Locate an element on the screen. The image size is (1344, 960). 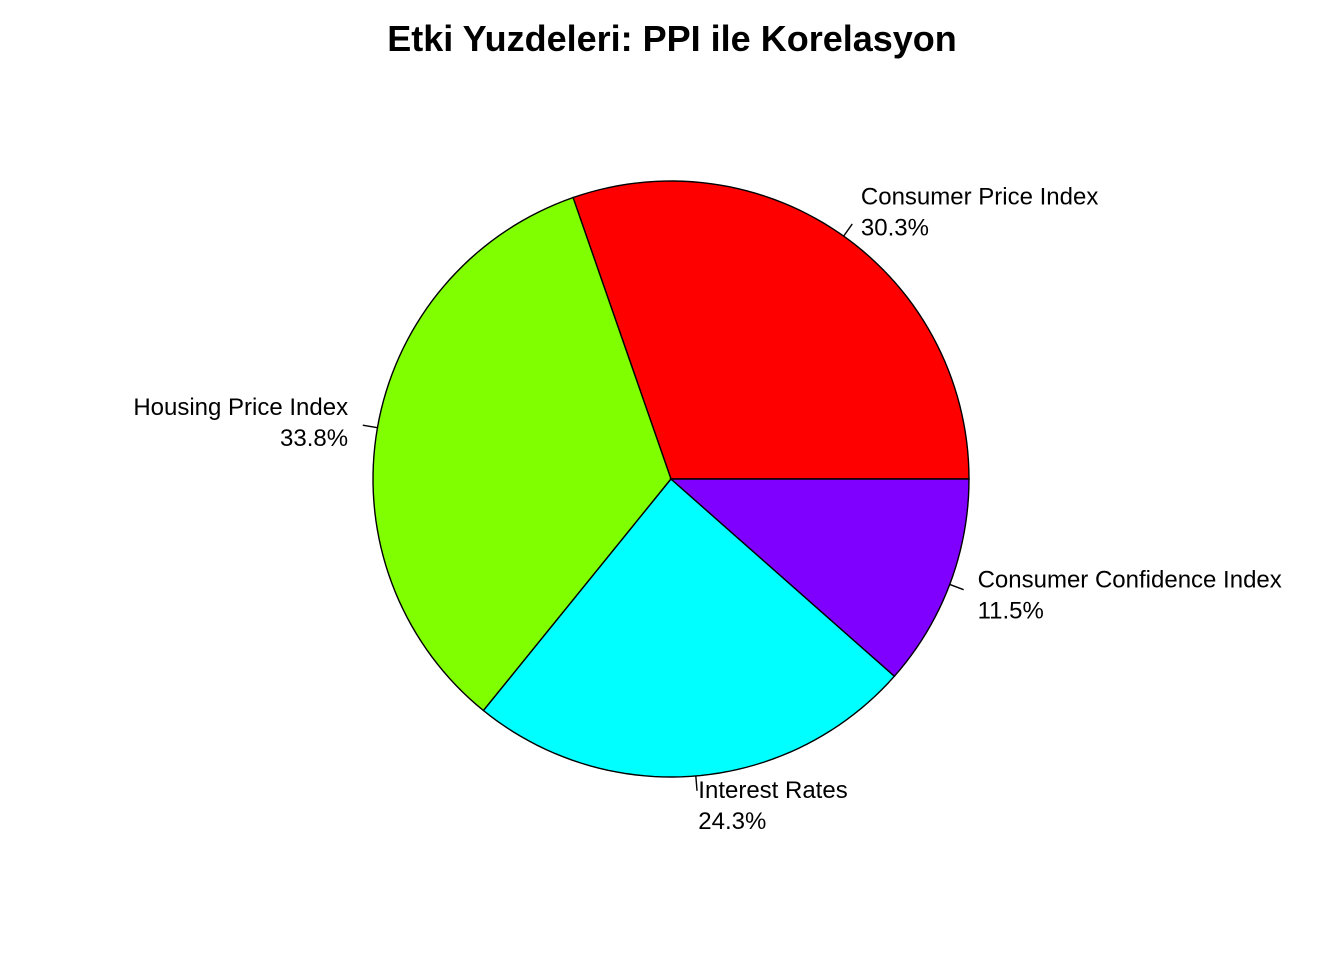
slice-label-percent: 24.3% is located at coordinates (732, 821).